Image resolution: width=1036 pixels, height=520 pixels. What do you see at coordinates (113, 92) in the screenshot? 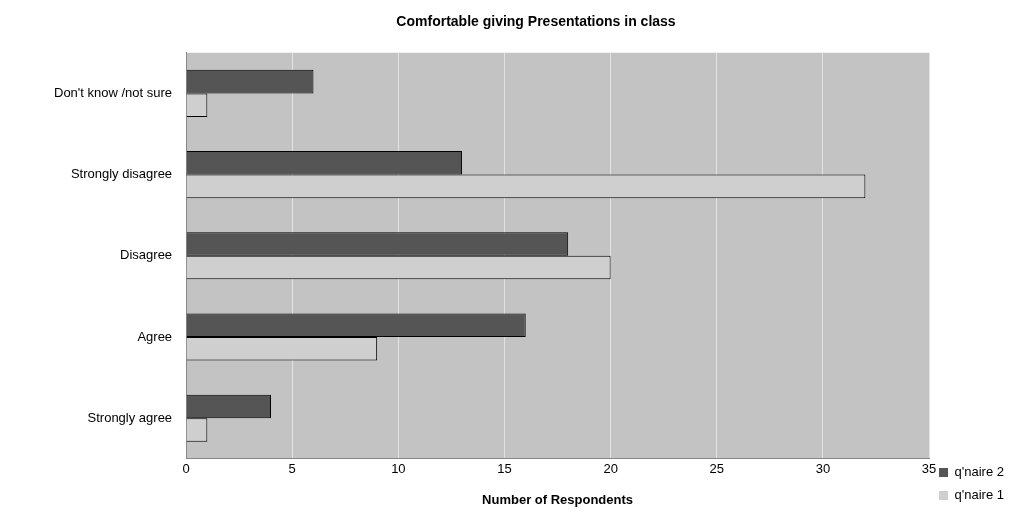
I see `y-tick-label: Don't know /not sure` at bounding box center [113, 92].